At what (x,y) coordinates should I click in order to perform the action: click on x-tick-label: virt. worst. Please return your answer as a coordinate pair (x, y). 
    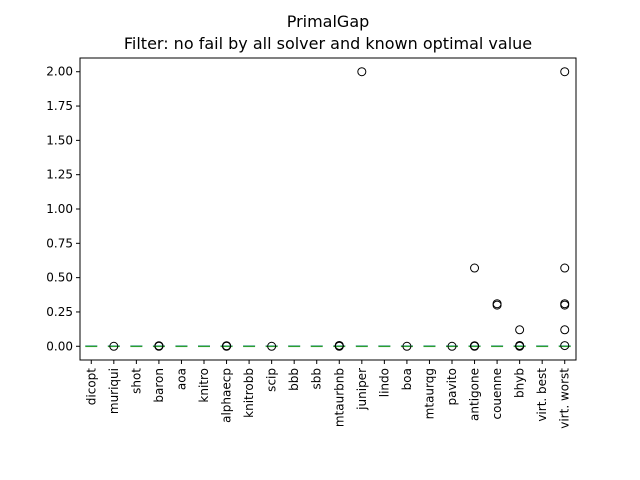
    Looking at the image, I should click on (565, 398).